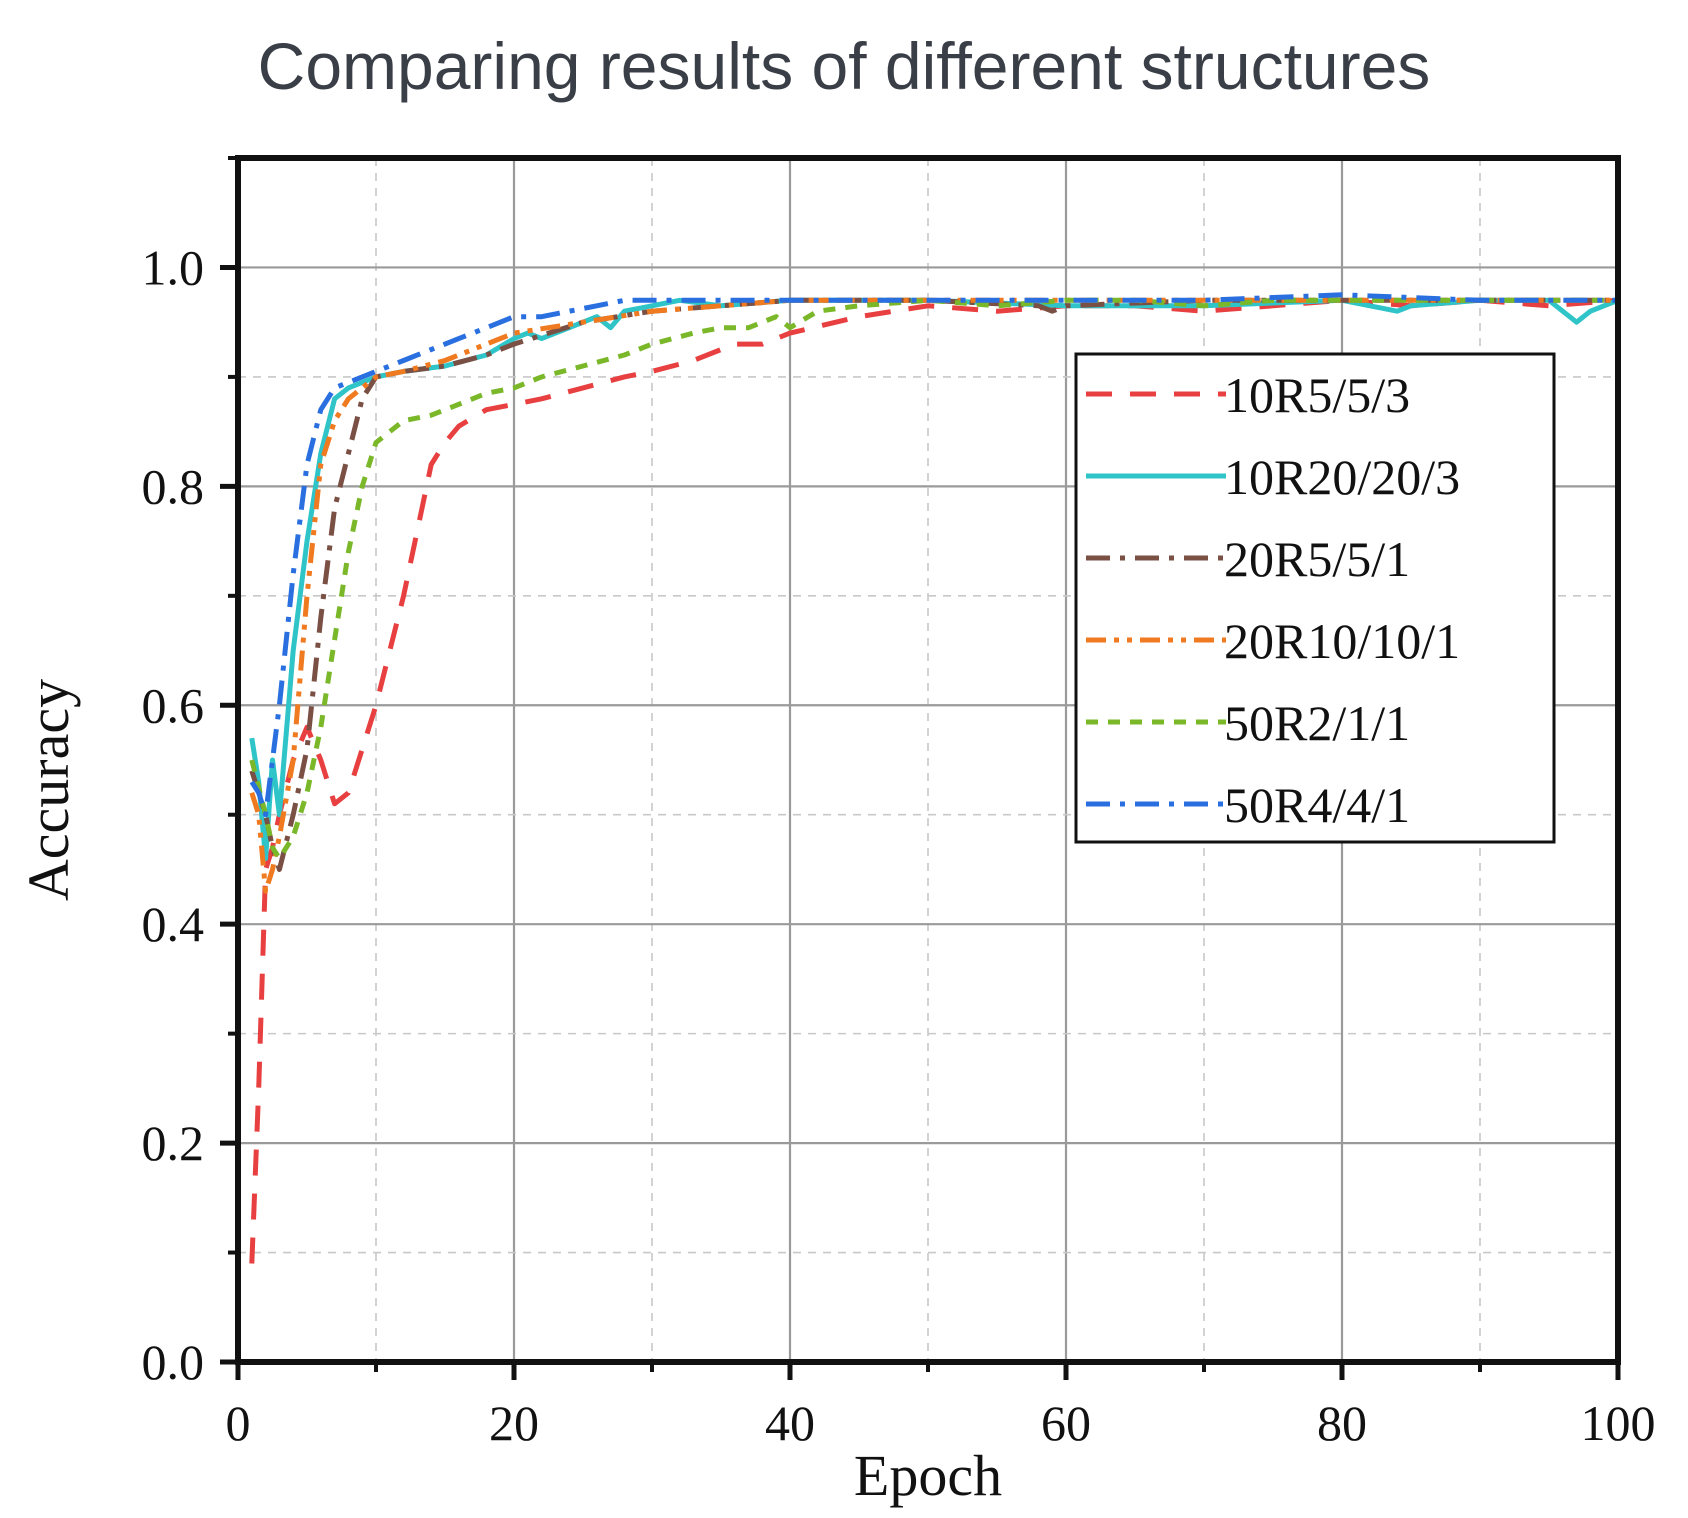 This screenshot has width=1688, height=1518. What do you see at coordinates (1342, 477) in the screenshot?
I see `legend-label-2: 10R20/20/3` at bounding box center [1342, 477].